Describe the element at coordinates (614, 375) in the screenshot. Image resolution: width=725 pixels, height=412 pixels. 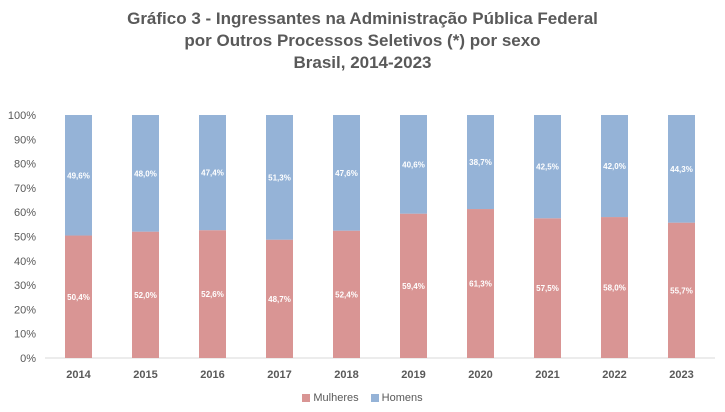
I see `x-tick-label: 2022` at that location.